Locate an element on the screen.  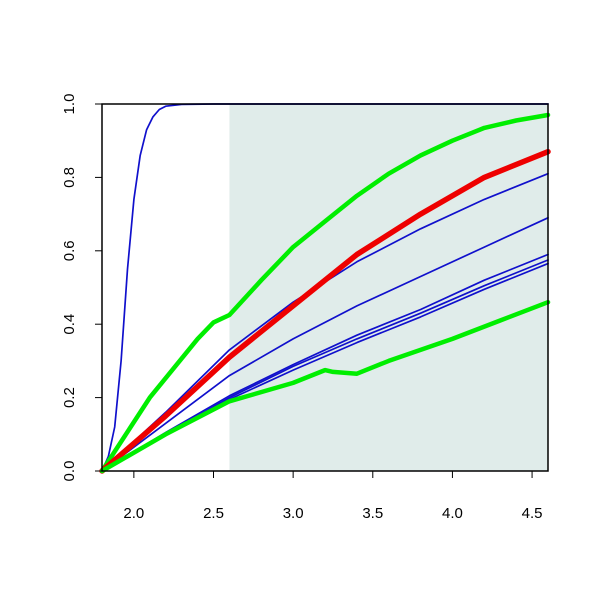
x-axis: 2.0 2.5 3.0 3.5 4.0 4.5 is located at coordinates (333, 496).